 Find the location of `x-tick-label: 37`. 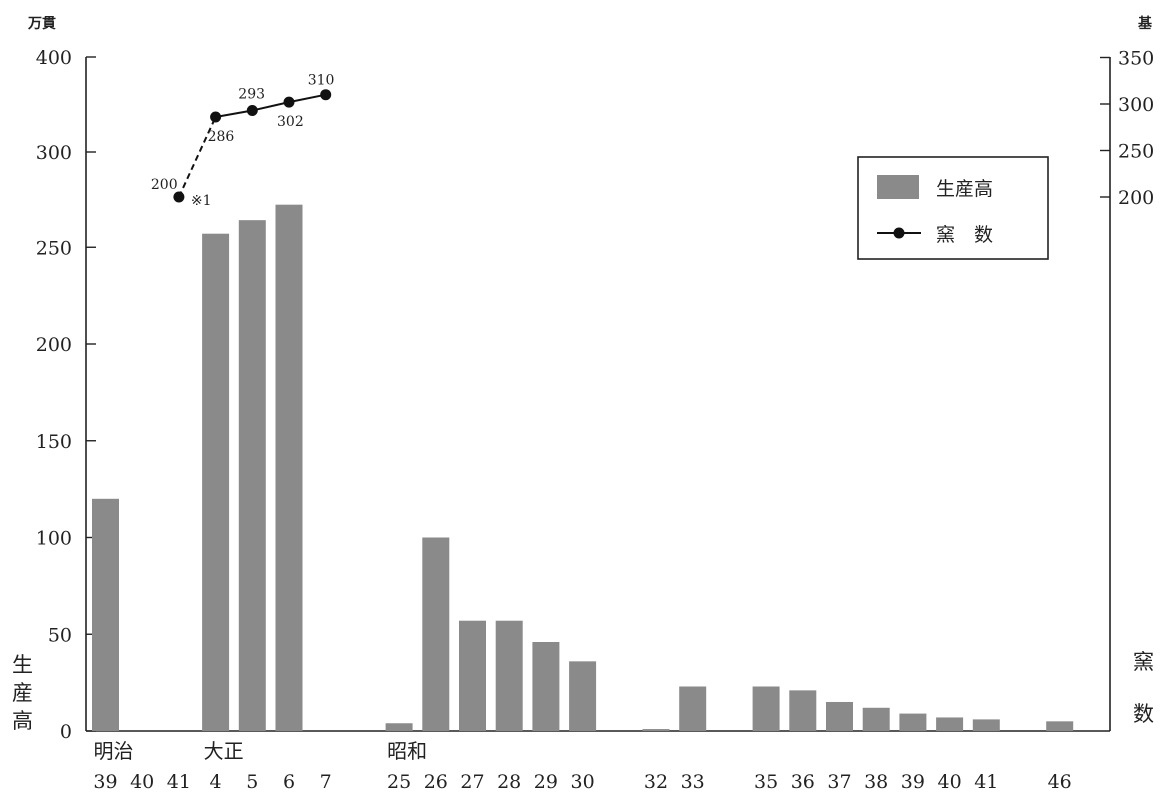

x-tick-label: 37 is located at coordinates (839, 782).